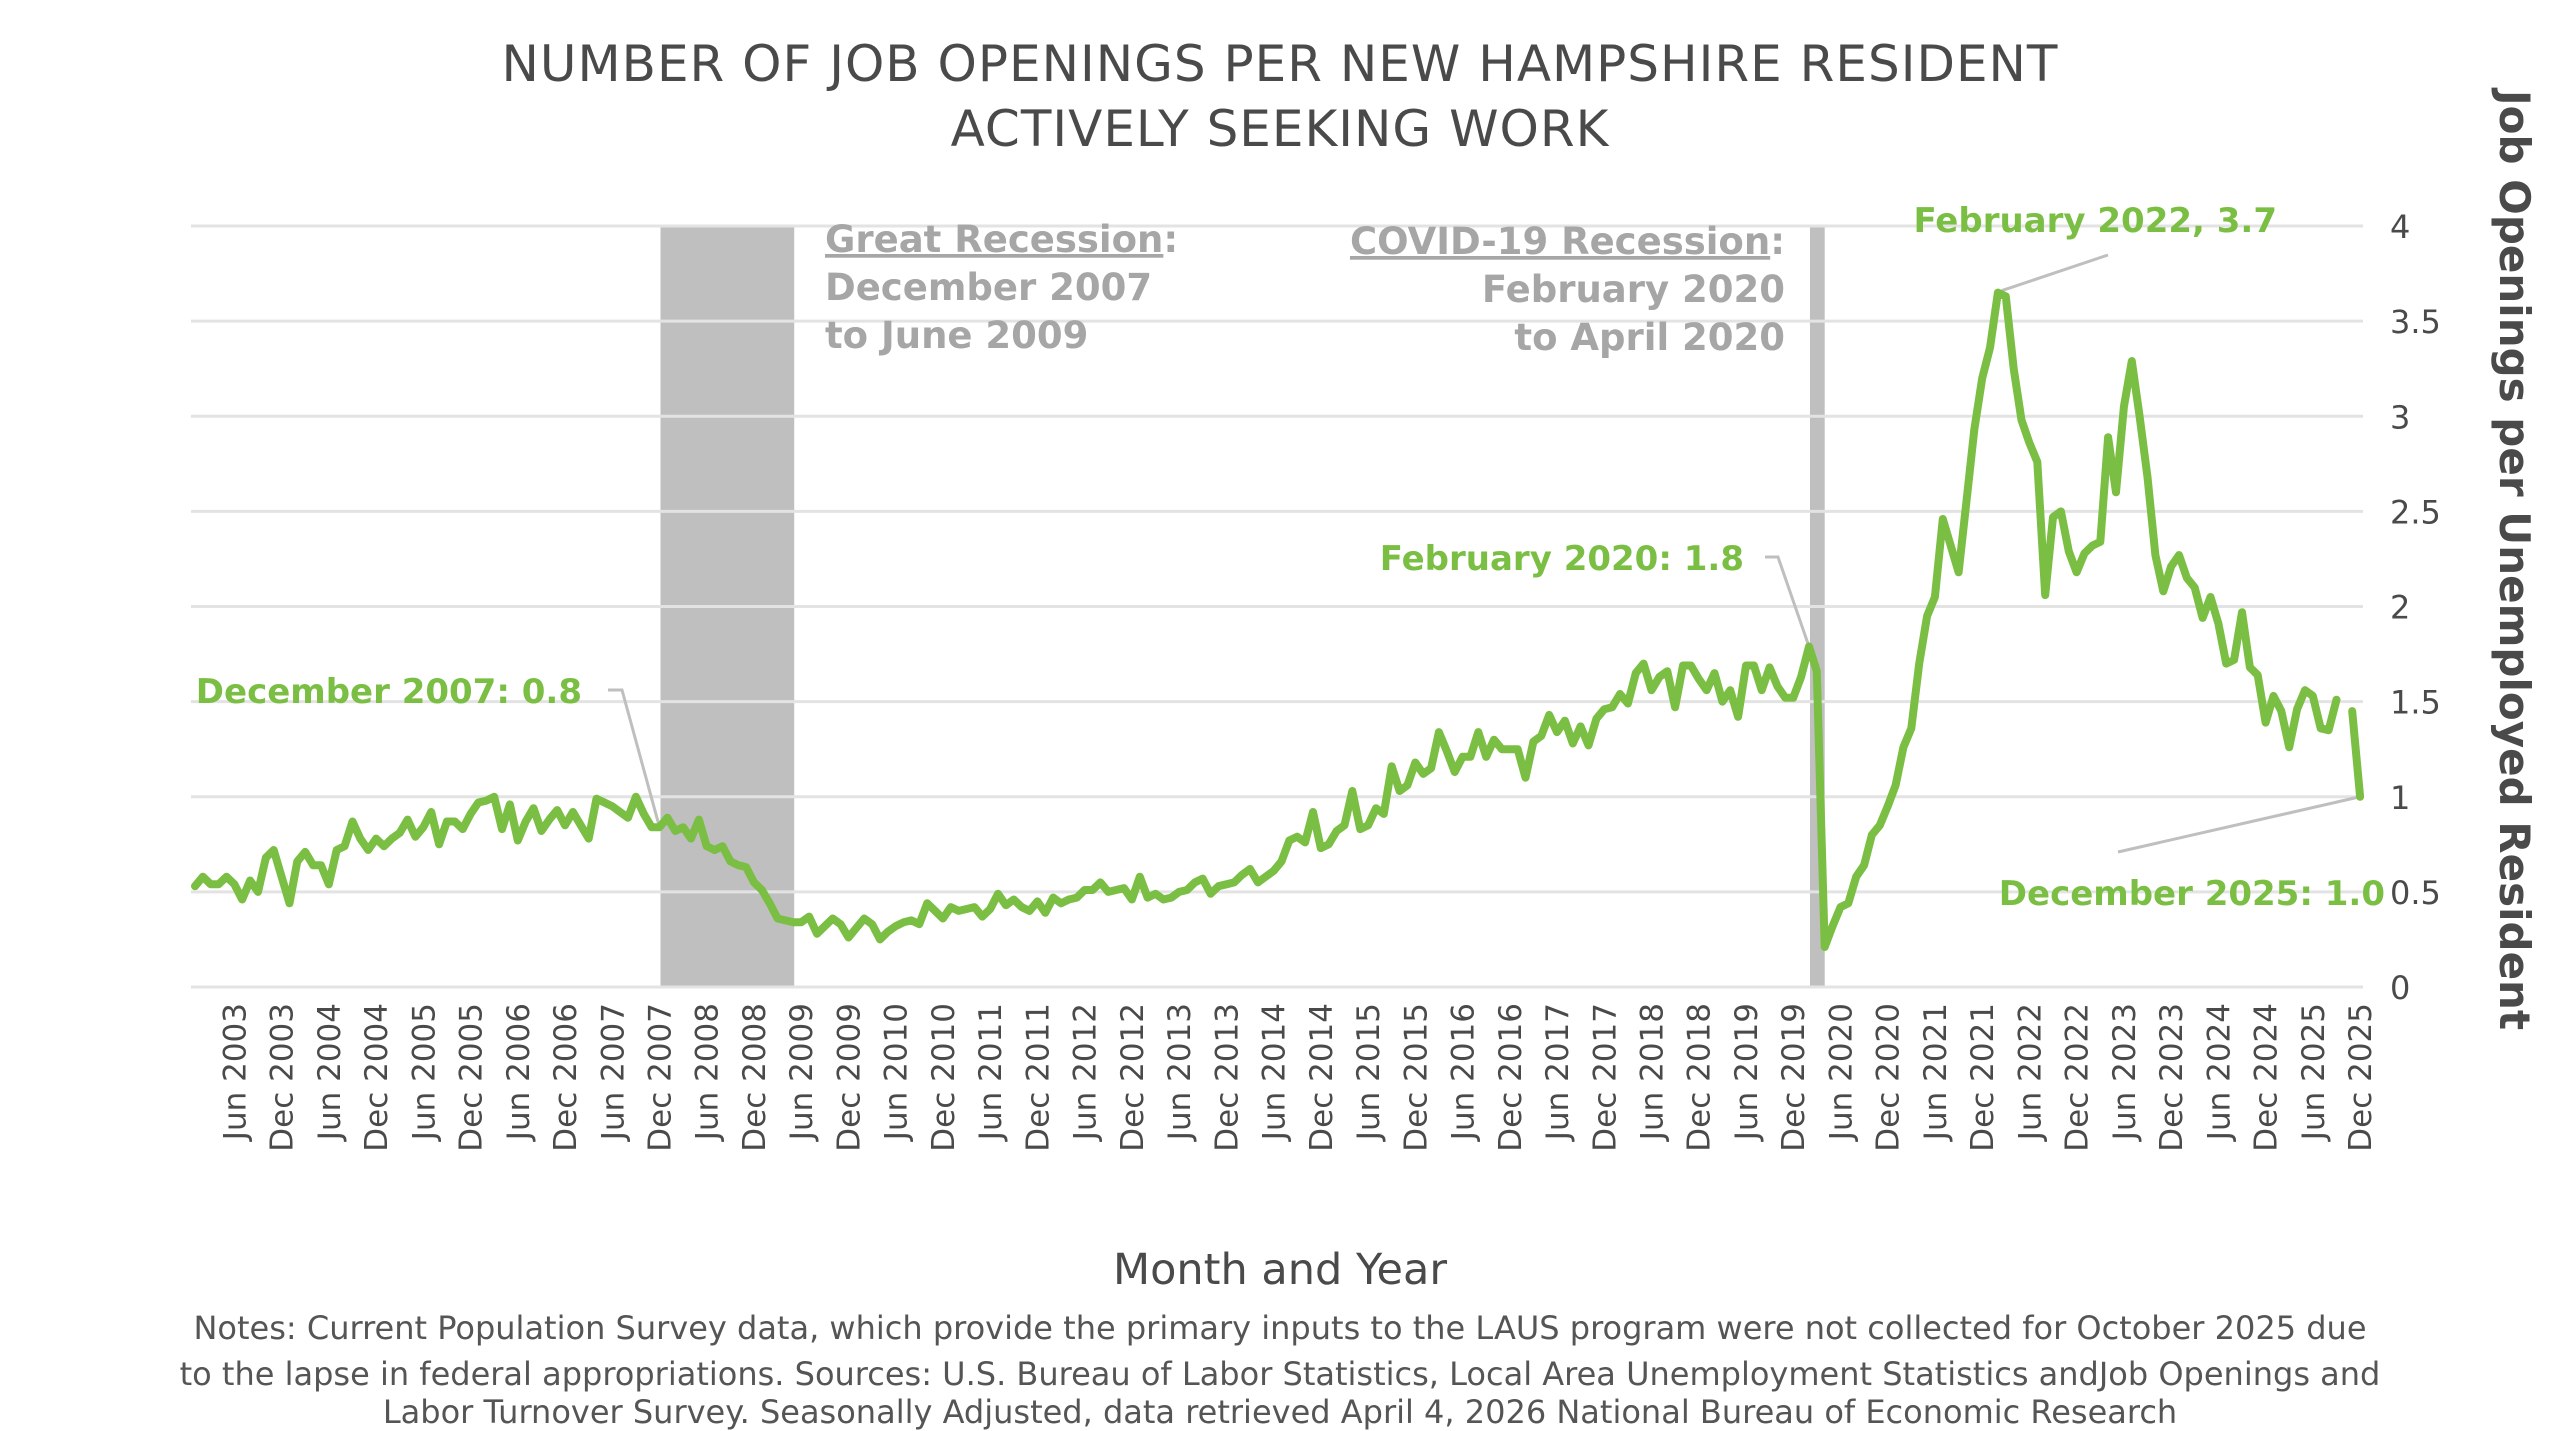 The image size is (2560, 1431). I want to click on x-tick-label: Jun 2012, so click(1086, 1072).